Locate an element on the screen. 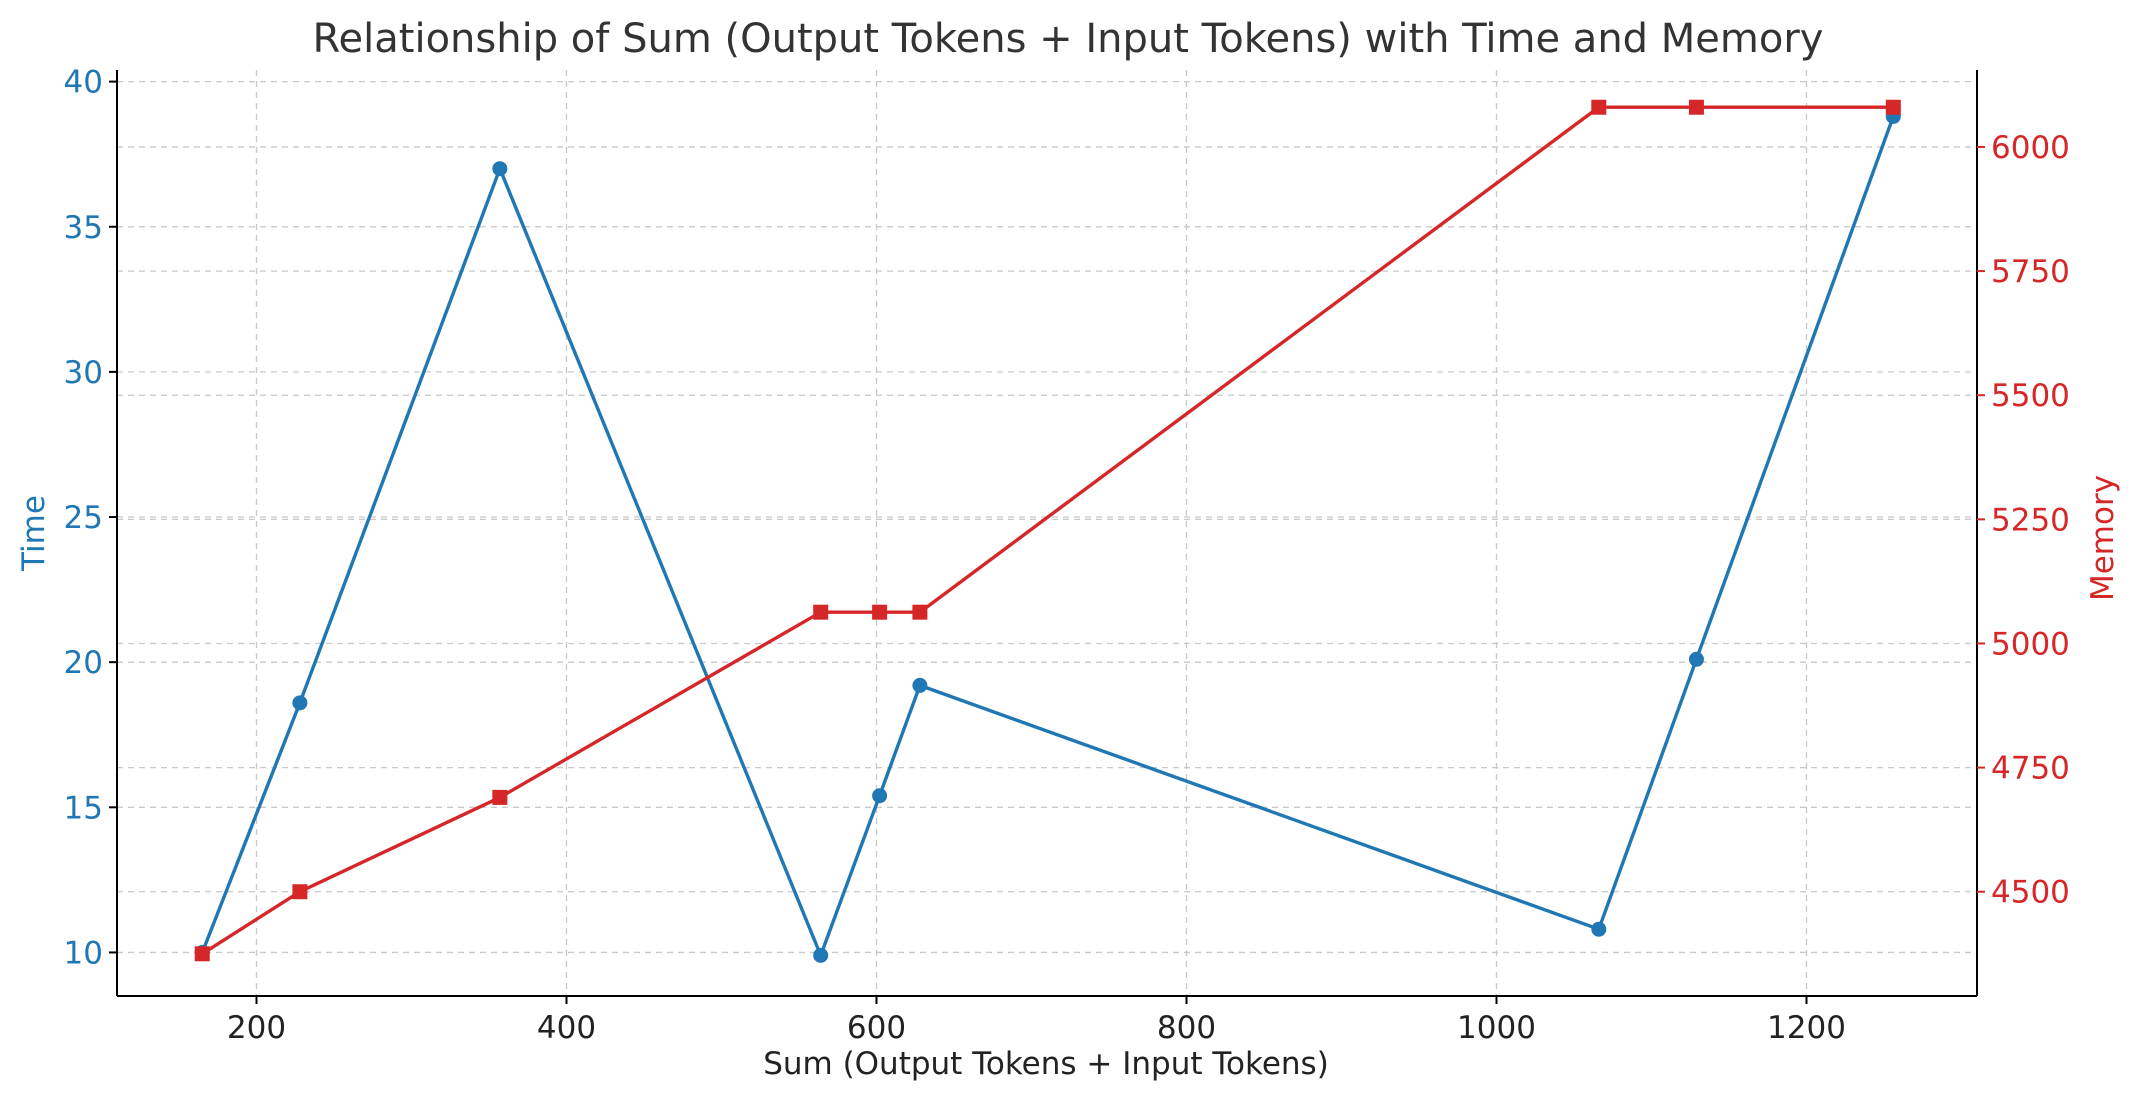 This screenshot has height=1101, width=2135. y-axis-left-title: Time is located at coordinates (34, 533).